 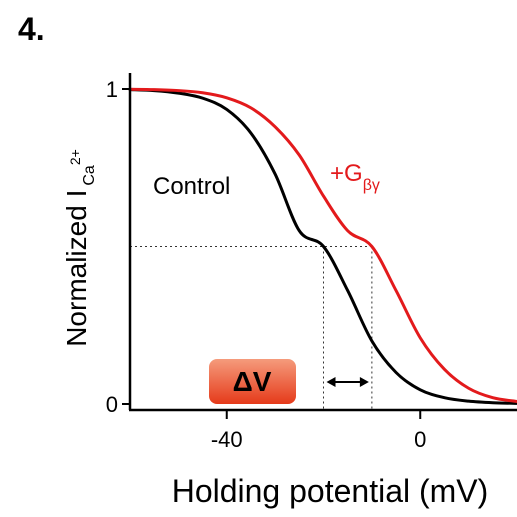 I want to click on delta-v-badge: ΔV, so click(x=252, y=381).